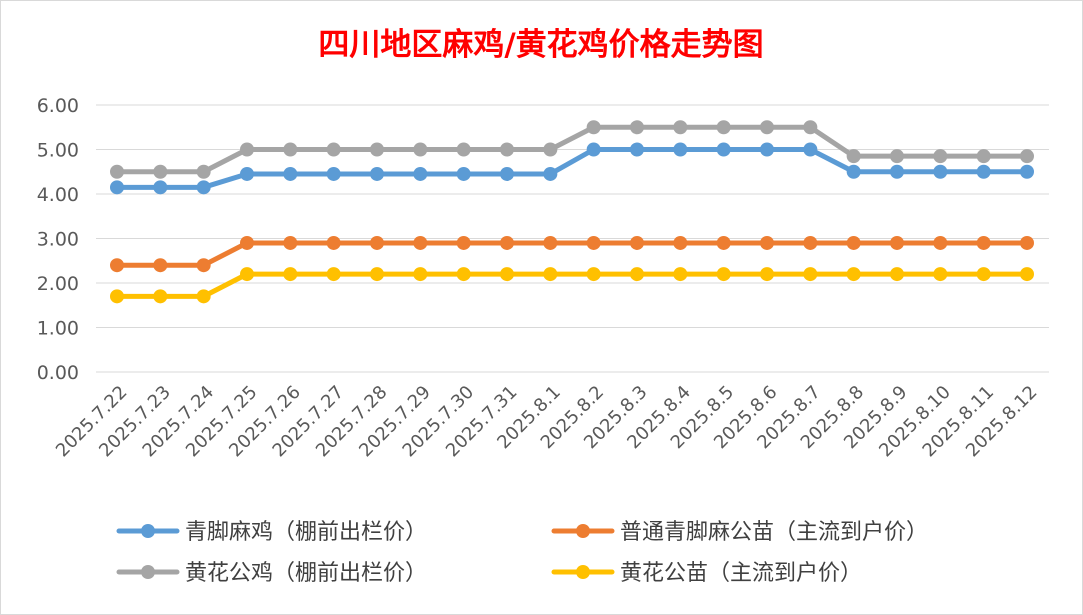  I want to click on legend-item: 黄花公鸡（棚前出栏价）, so click(271, 573).